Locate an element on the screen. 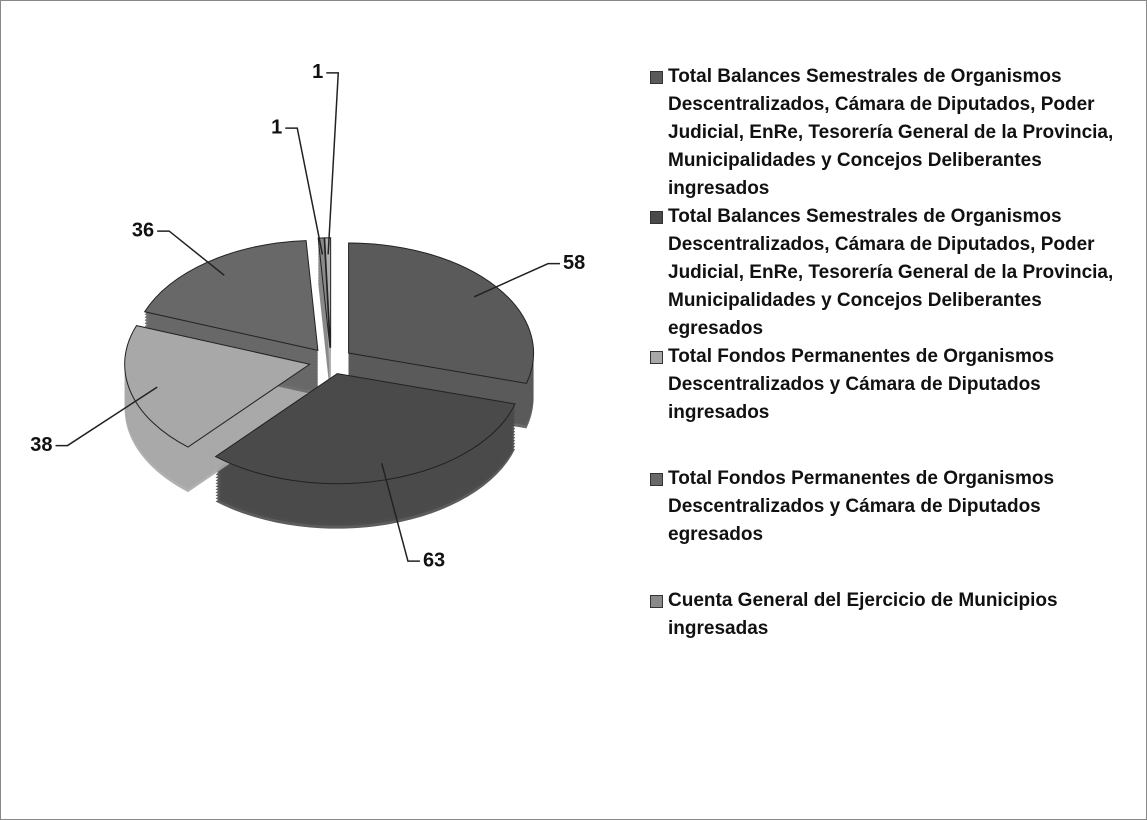 This screenshot has width=1147, height=820. data-label: 58 is located at coordinates (574, 263).